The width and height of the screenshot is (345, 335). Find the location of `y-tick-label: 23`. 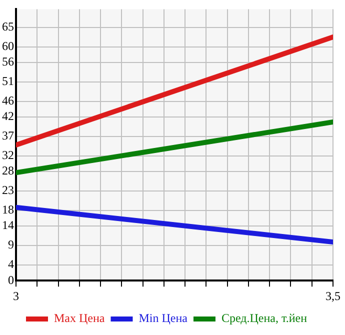

y-tick-label: 23 is located at coordinates (8, 190).